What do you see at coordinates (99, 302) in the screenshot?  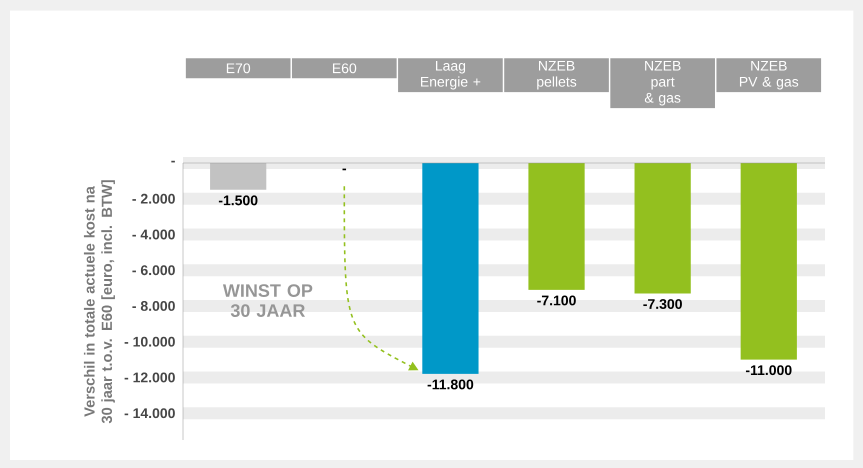 I see `y-axis-title: Verschil in totale actuele kost na 30 jaar t.o.v. E60 [euro, incl. BTW]` at bounding box center [99, 302].